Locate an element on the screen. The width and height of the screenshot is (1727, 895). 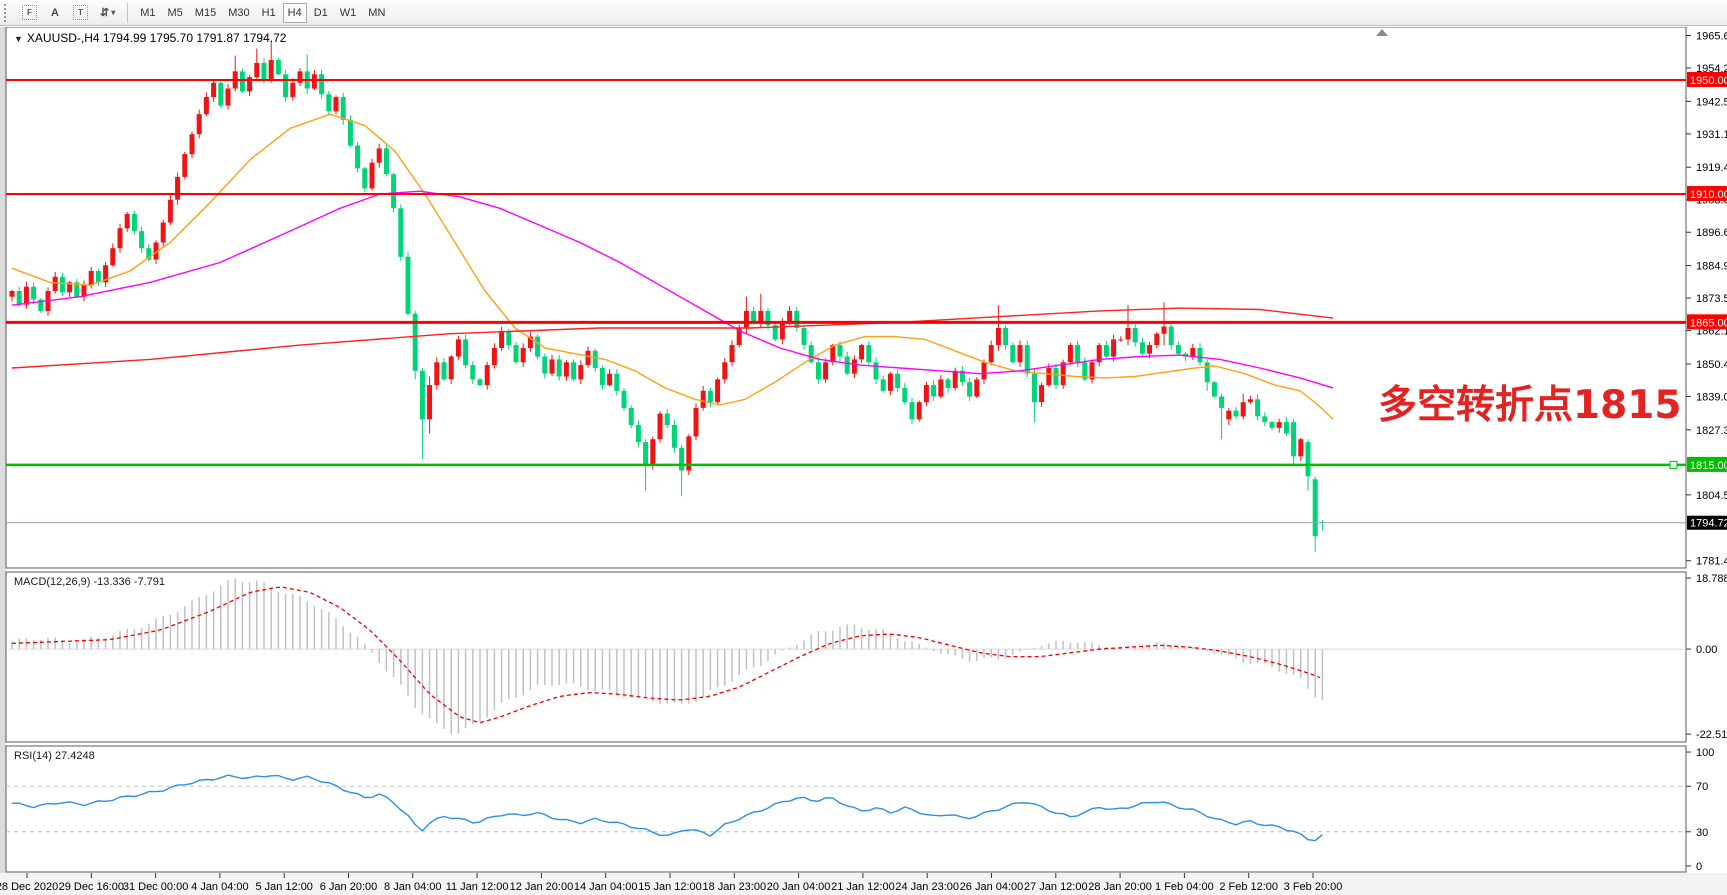
toolbar-grip is located at coordinates (7, 12).